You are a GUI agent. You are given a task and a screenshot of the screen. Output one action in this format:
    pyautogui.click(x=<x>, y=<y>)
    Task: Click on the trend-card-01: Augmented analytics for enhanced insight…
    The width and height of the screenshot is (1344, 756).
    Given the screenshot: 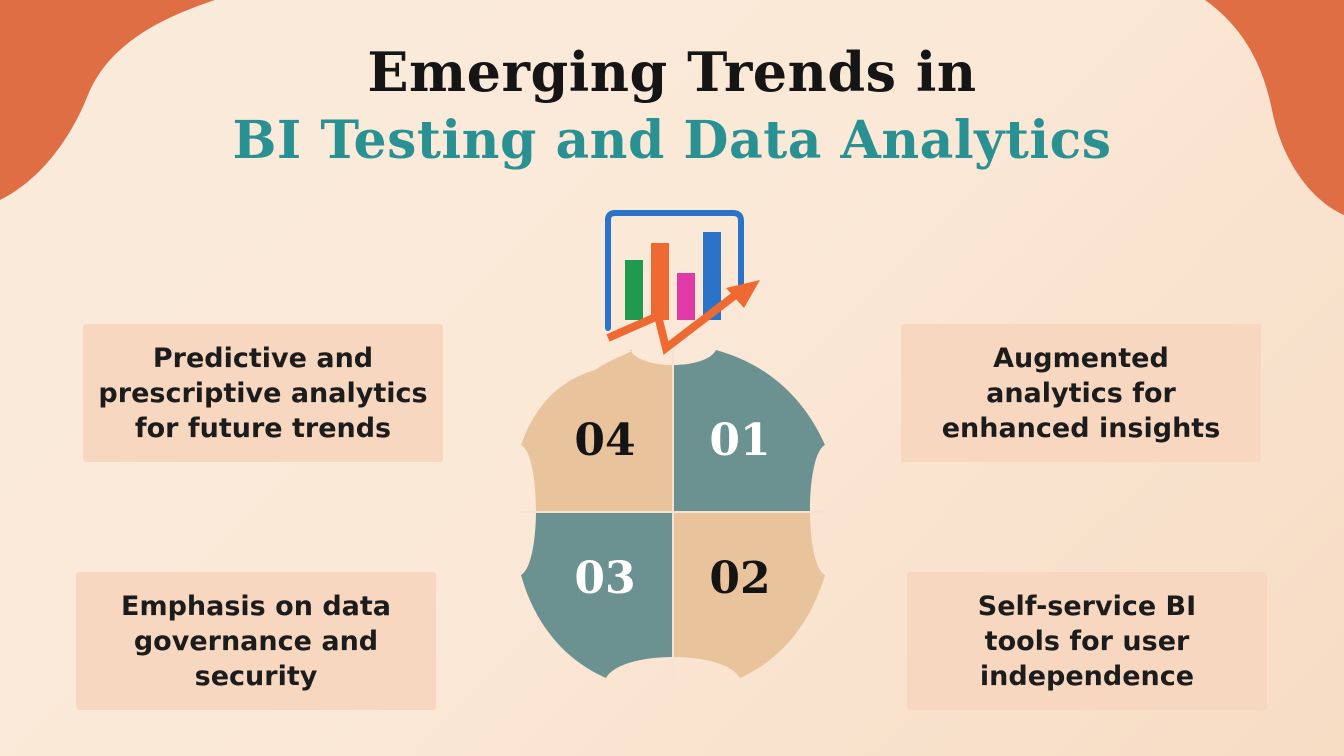 What is the action you would take?
    pyautogui.click(x=1081, y=393)
    